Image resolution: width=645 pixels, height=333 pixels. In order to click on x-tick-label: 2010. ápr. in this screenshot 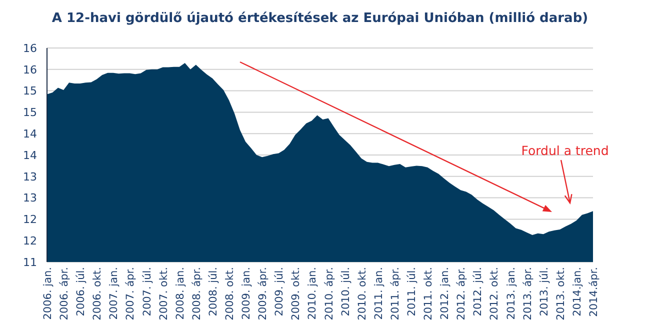, I will do `click(329, 293)`.